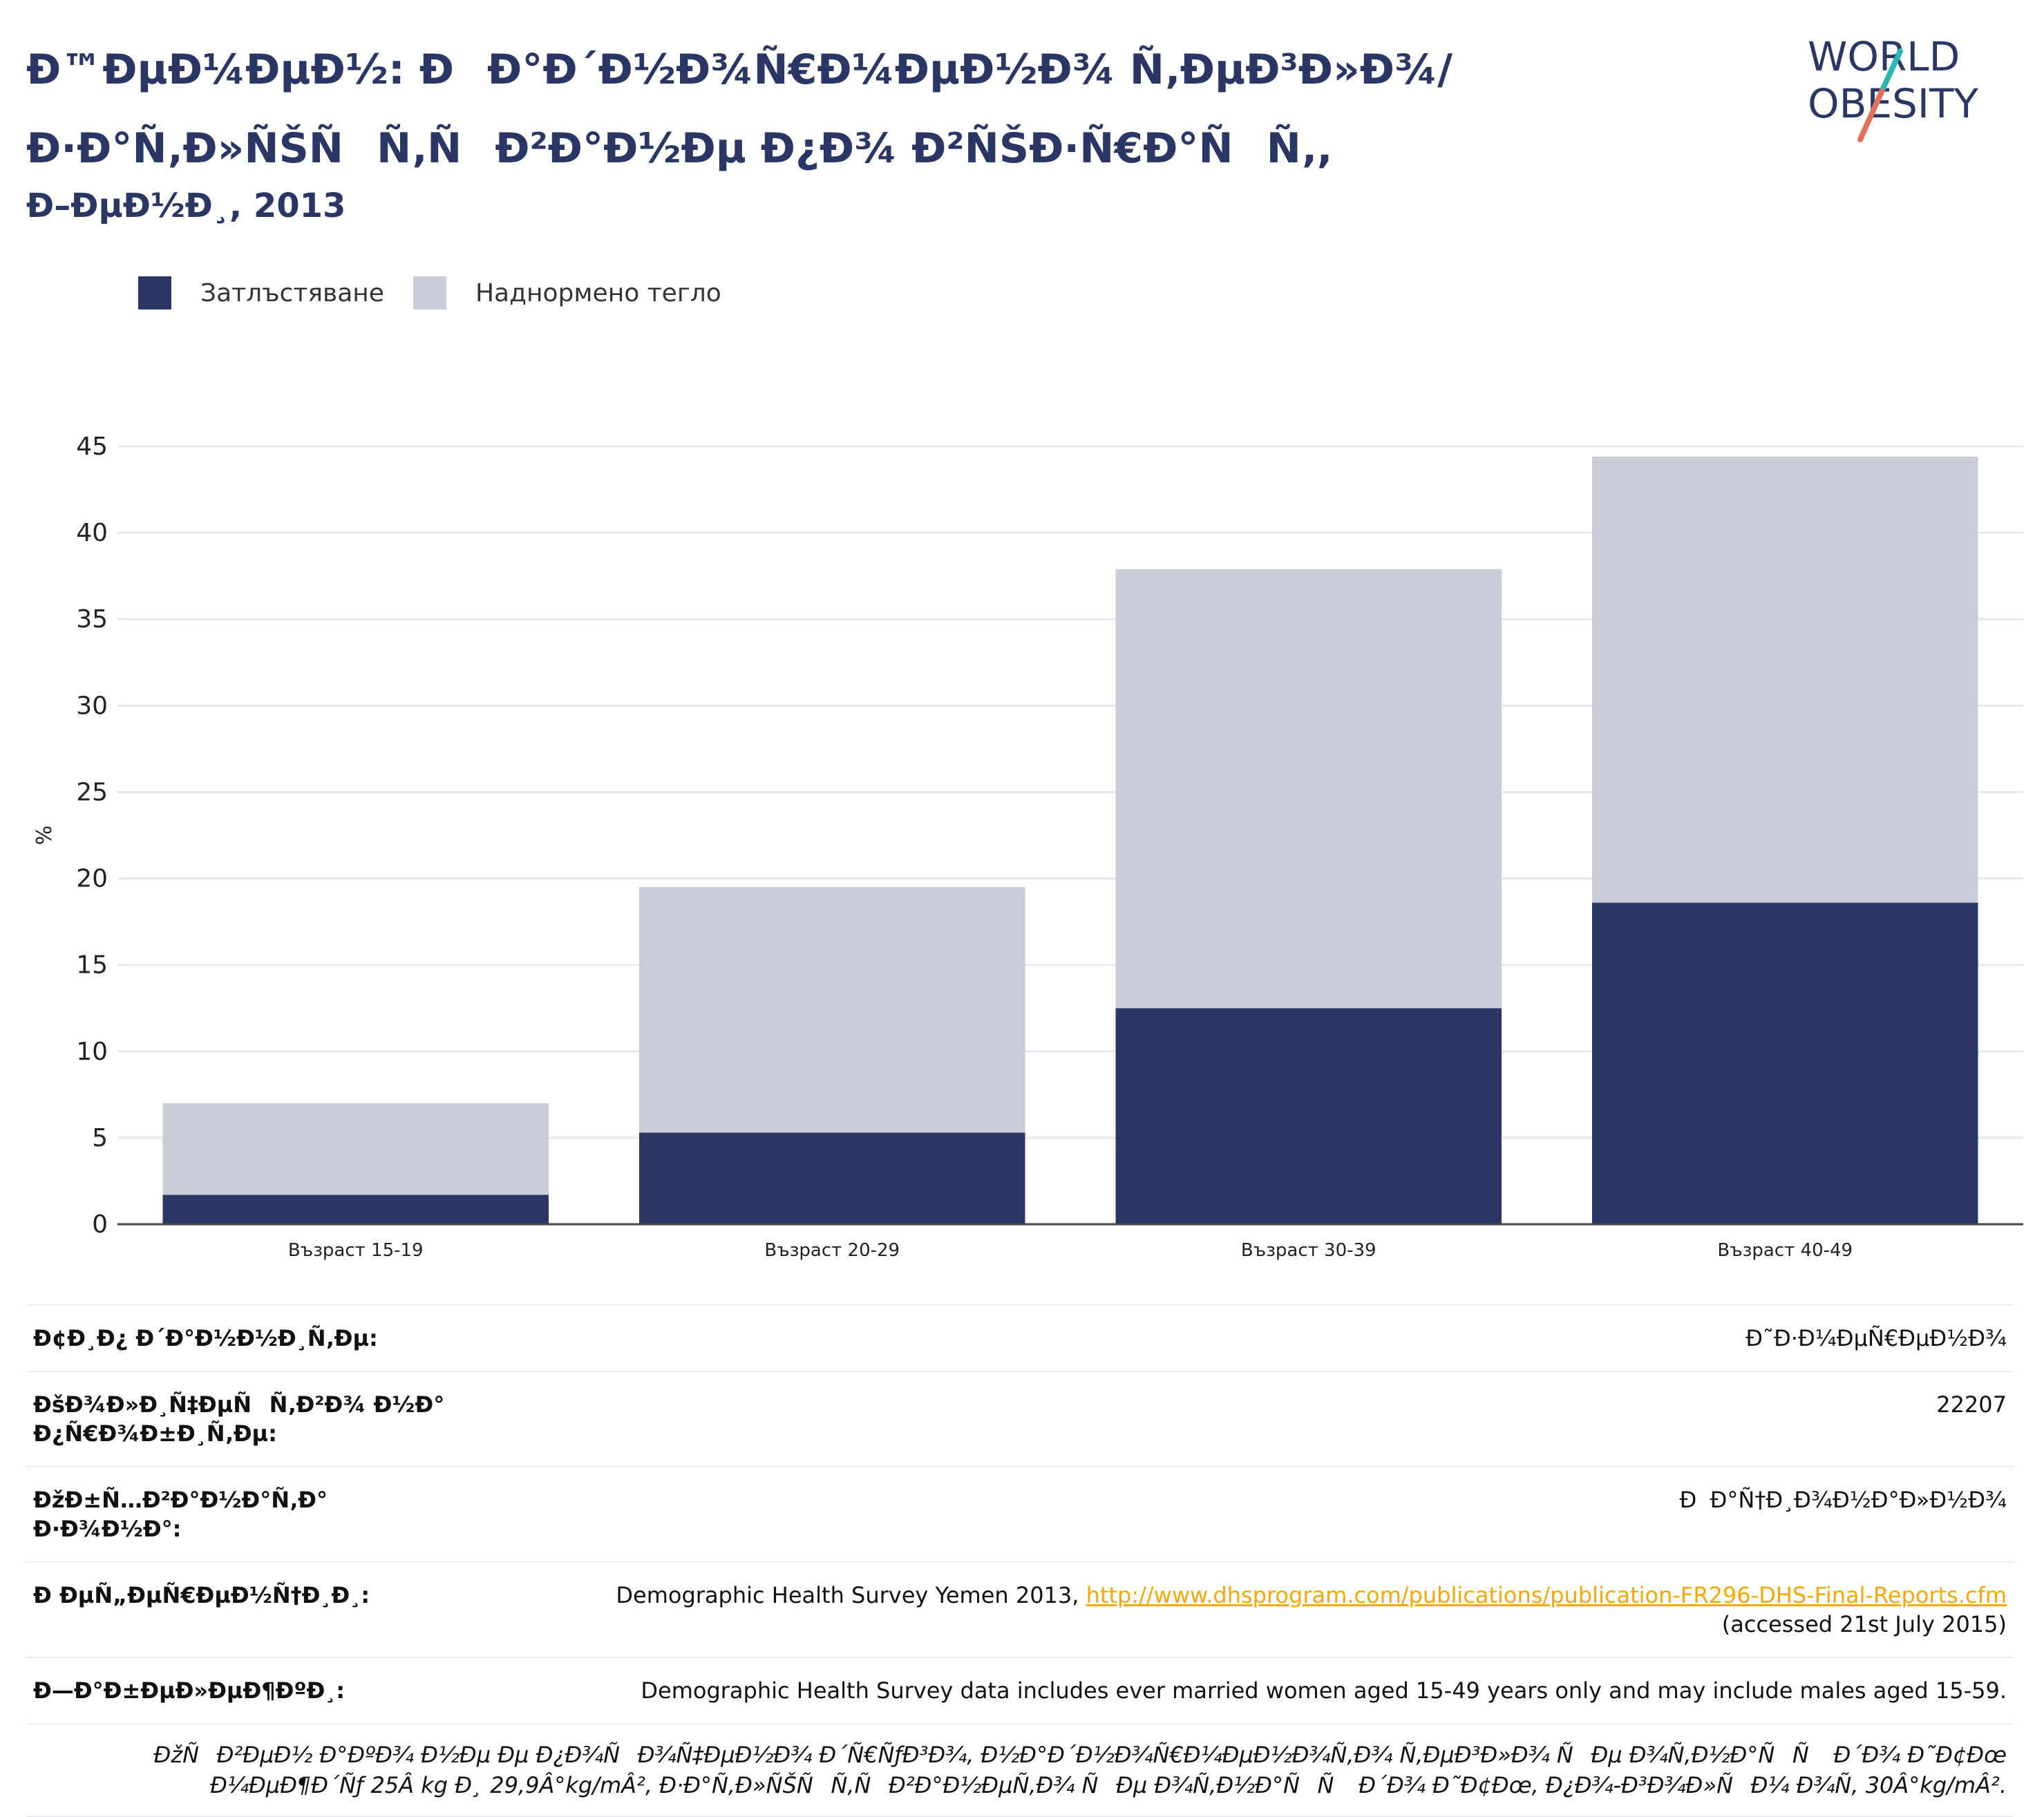 This screenshot has width=2044, height=1817. I want to click on logo-line1: WORLD, so click(1884, 56).